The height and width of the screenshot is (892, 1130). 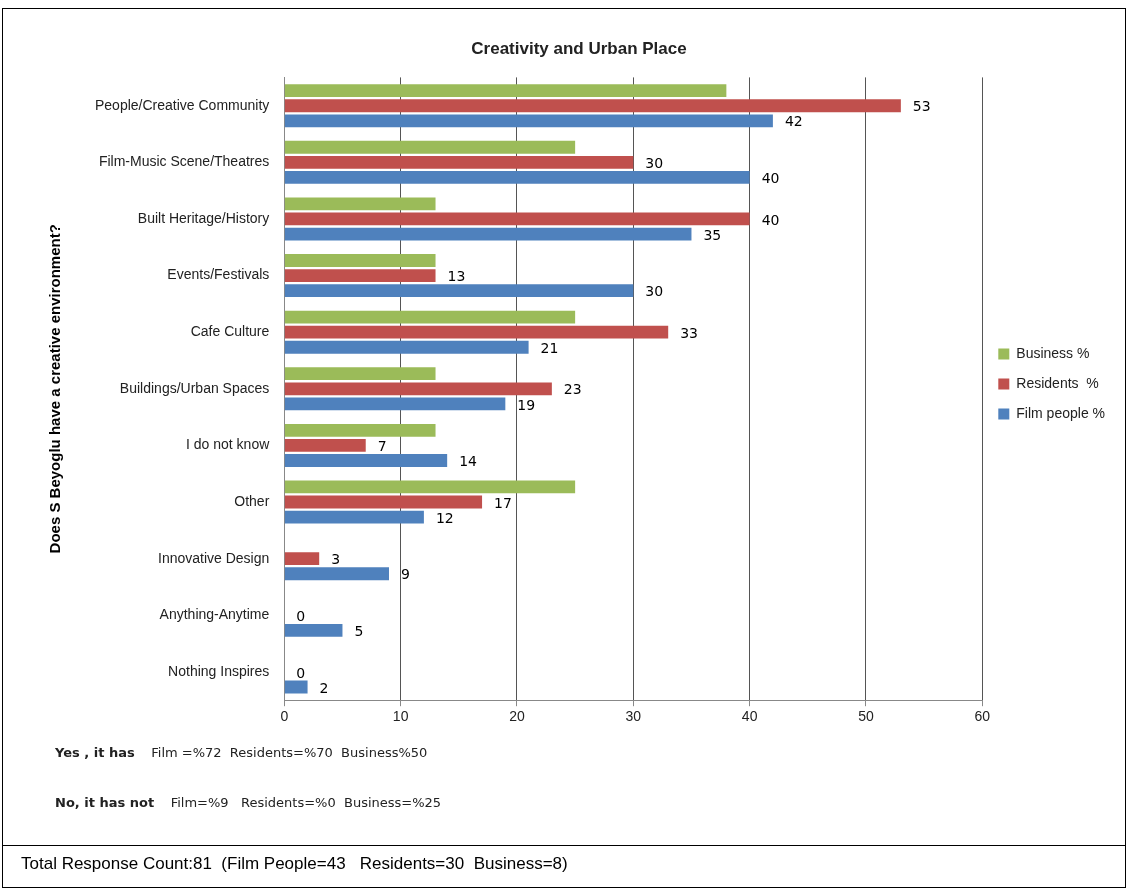 I want to click on data-label: 33, so click(x=689, y=332).